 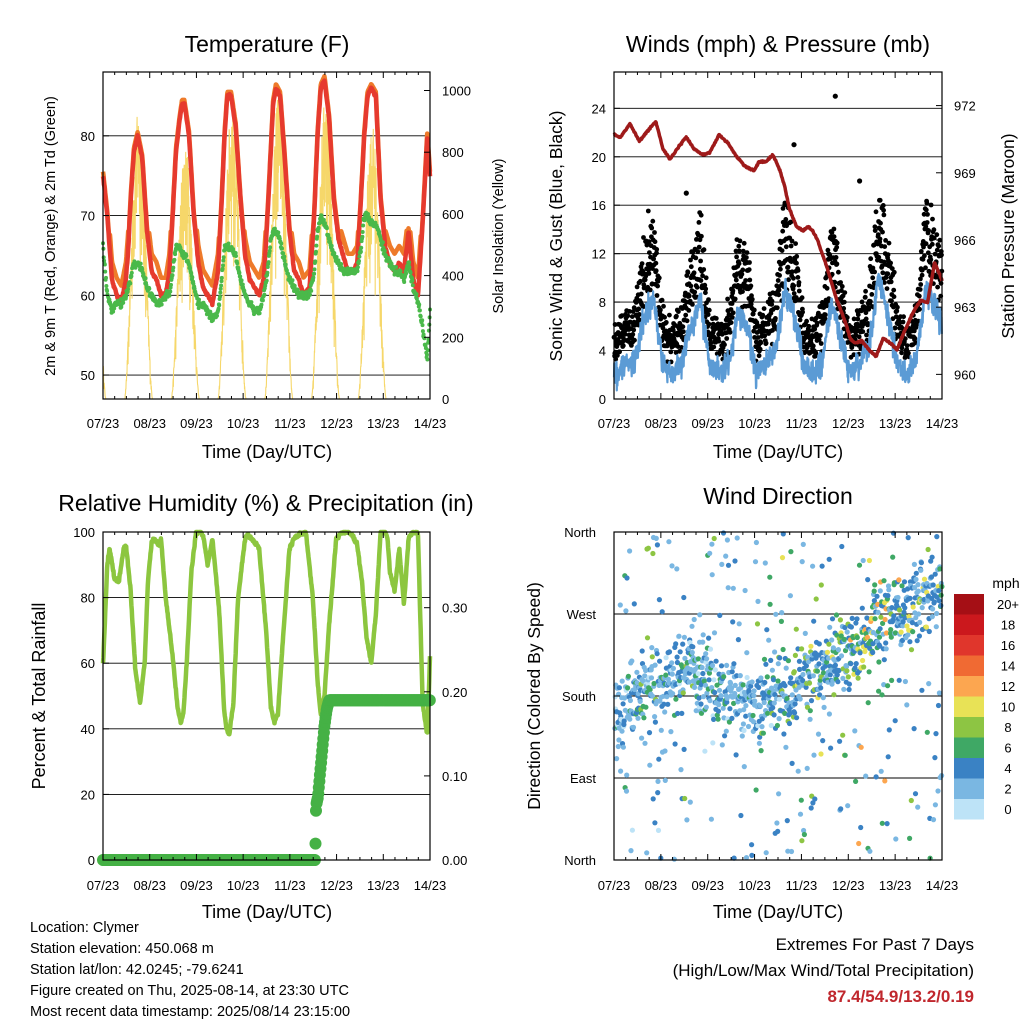 What do you see at coordinates (599, 205) in the screenshot?
I see `y-tick-label: 16` at bounding box center [599, 205].